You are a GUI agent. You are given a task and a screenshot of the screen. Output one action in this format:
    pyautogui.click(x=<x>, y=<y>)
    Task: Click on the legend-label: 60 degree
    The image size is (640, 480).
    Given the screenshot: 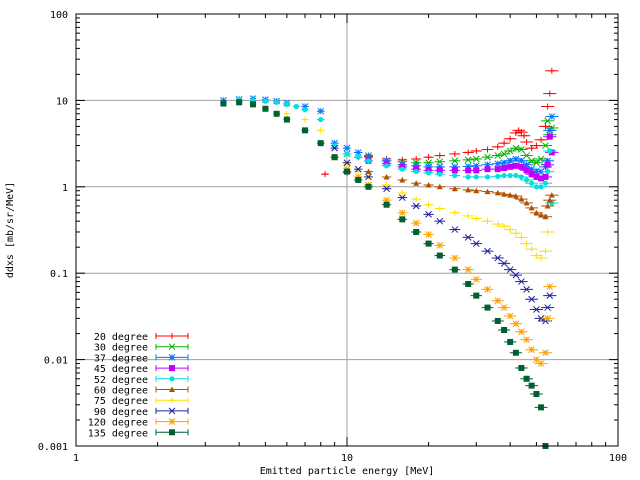 What is the action you would take?
    pyautogui.click(x=121, y=391)
    